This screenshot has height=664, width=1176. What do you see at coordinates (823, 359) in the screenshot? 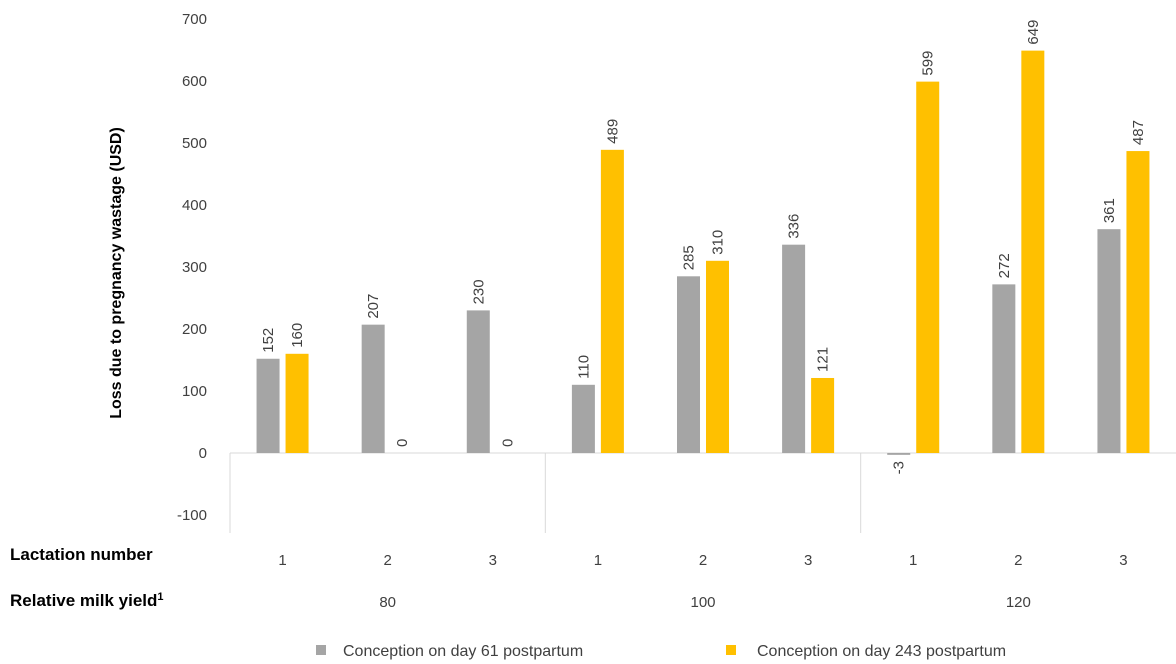
I see `data-label: 121` at bounding box center [823, 359].